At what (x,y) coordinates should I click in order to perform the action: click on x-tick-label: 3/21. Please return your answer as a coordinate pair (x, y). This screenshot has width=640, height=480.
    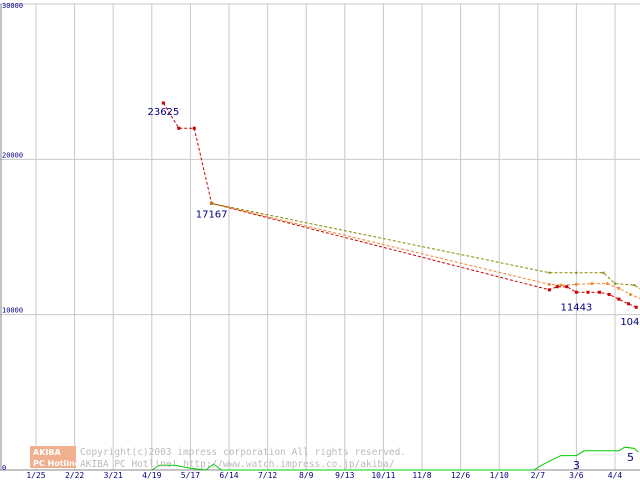
    Looking at the image, I should click on (113, 475).